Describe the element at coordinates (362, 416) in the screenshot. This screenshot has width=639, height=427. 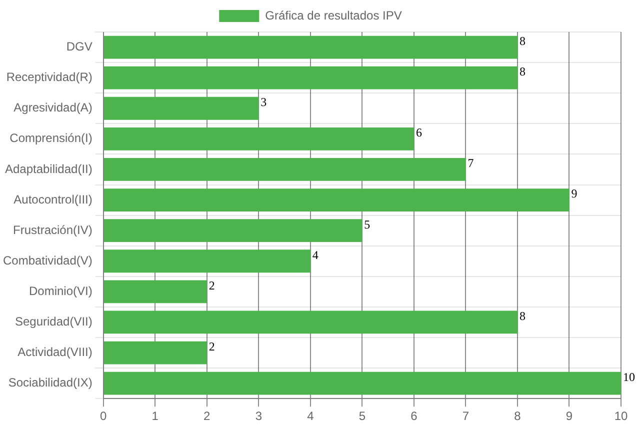
I see `x-tick-label: 5` at that location.